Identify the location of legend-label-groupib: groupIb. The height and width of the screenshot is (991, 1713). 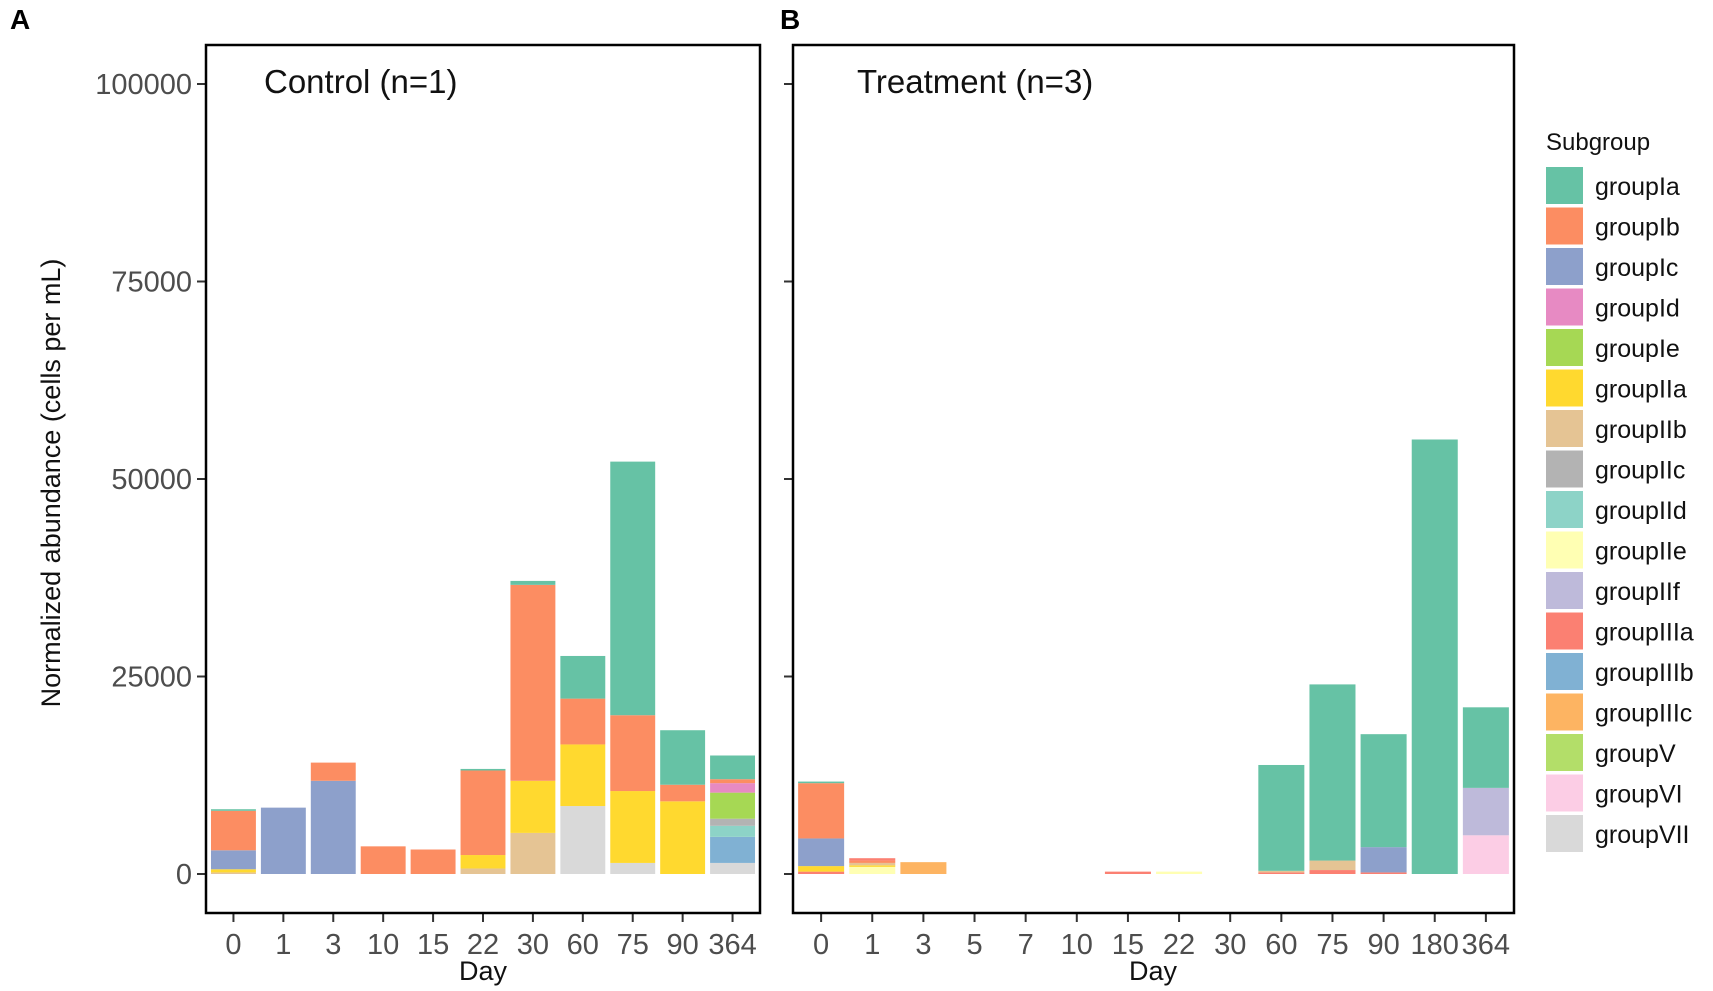
(1637, 228).